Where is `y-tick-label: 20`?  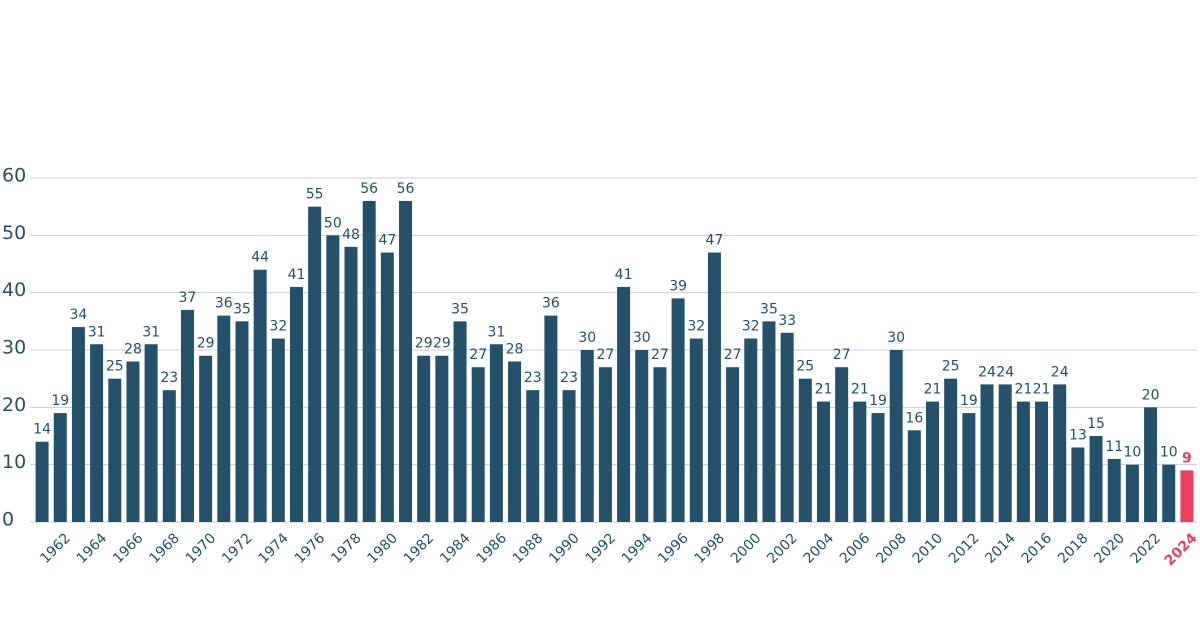 y-tick-label: 20 is located at coordinates (14, 405).